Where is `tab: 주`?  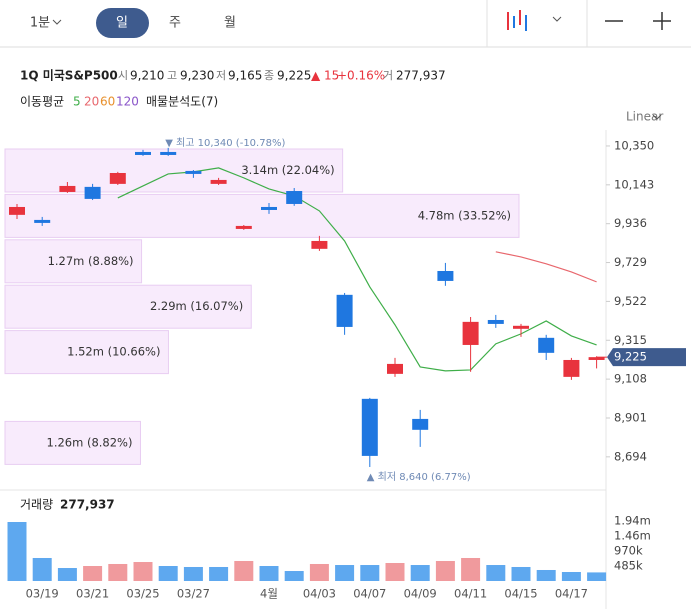 tab: 주 is located at coordinates (175, 23).